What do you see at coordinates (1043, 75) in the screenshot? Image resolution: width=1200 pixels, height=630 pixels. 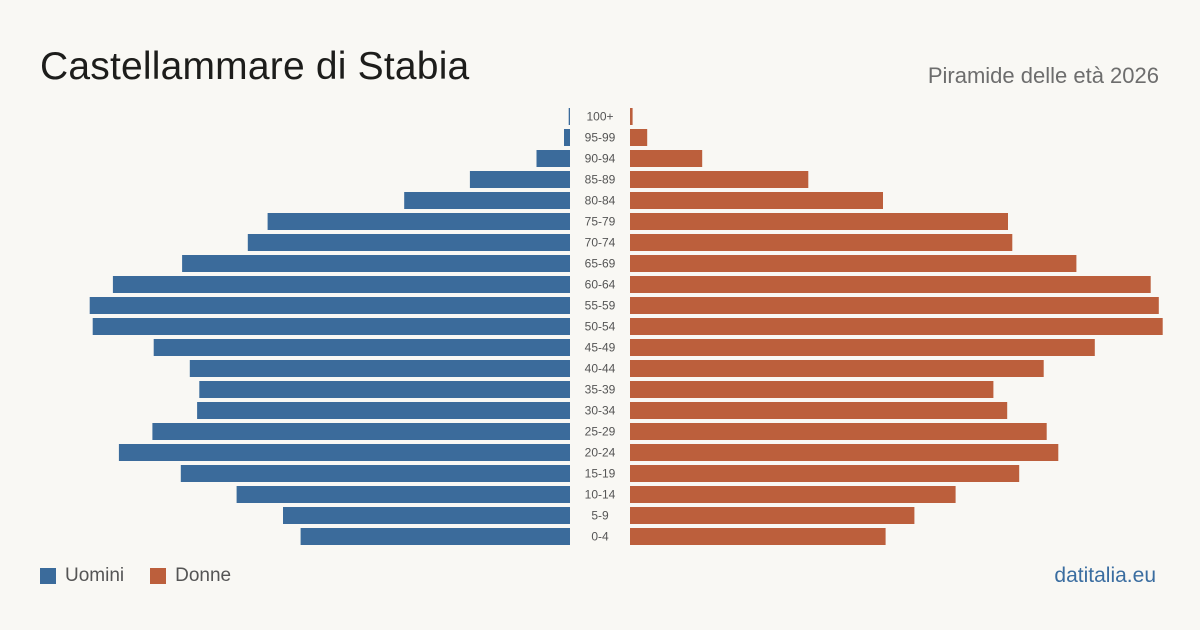 I see `page-subtitle: Piramide delle età 2026` at bounding box center [1043, 75].